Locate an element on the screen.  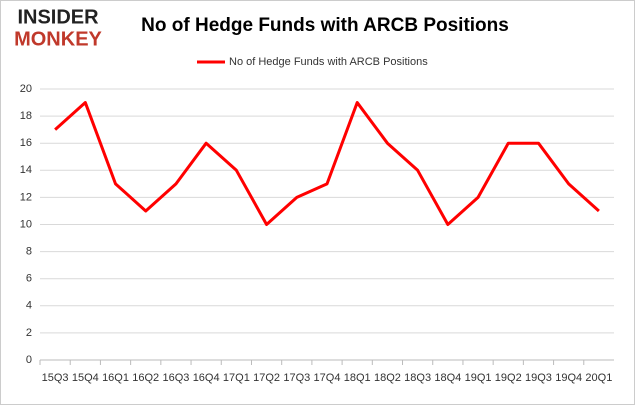
y-tick-label: 12 is located at coordinates (26, 197).